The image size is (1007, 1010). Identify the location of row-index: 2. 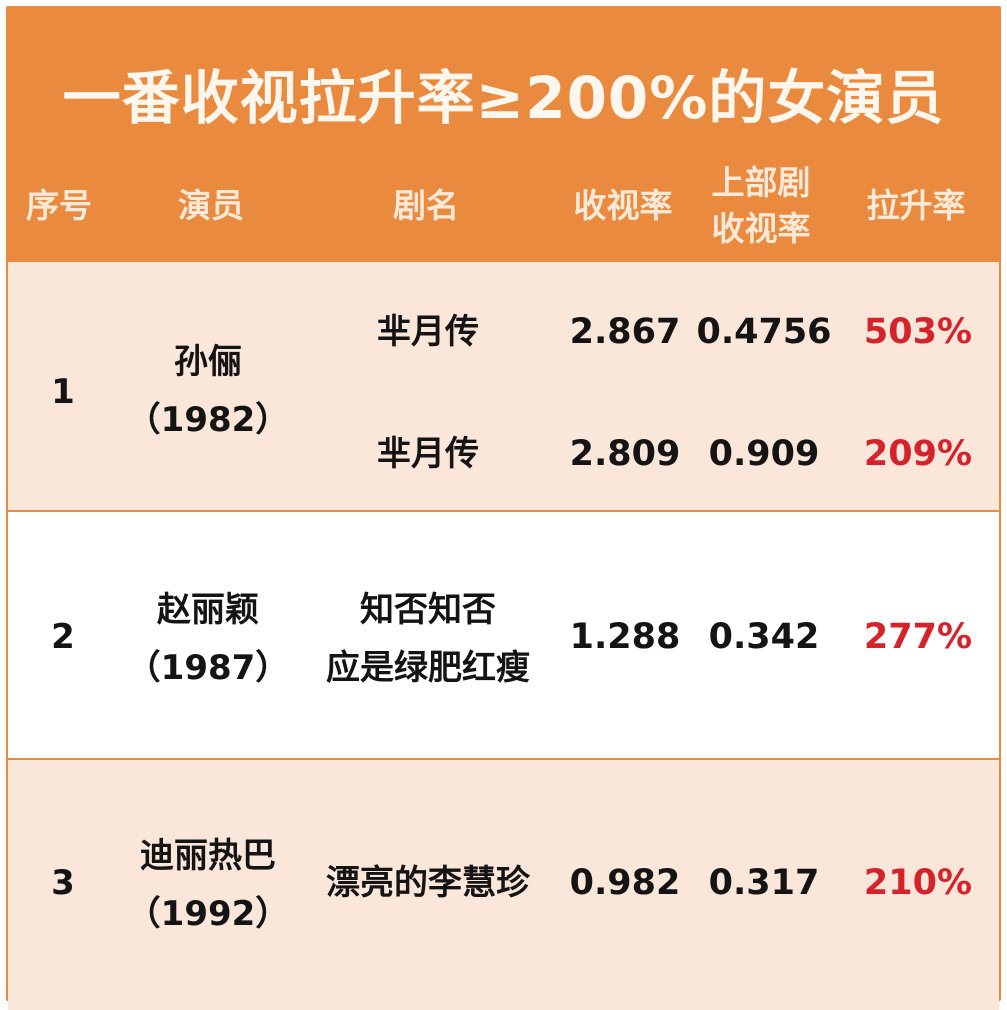
(63, 637).